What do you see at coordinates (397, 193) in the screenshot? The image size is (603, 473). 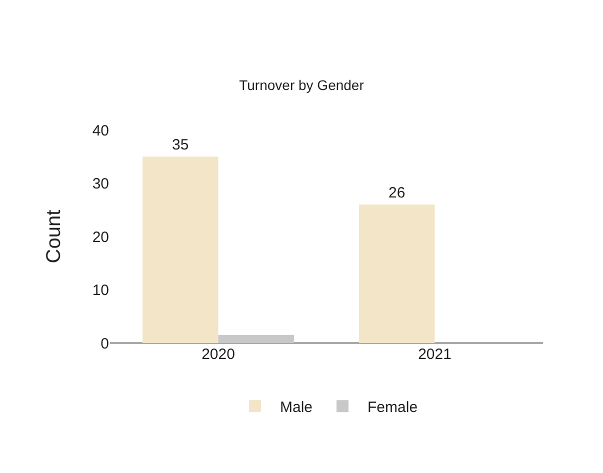 I see `data-label: 26` at bounding box center [397, 193].